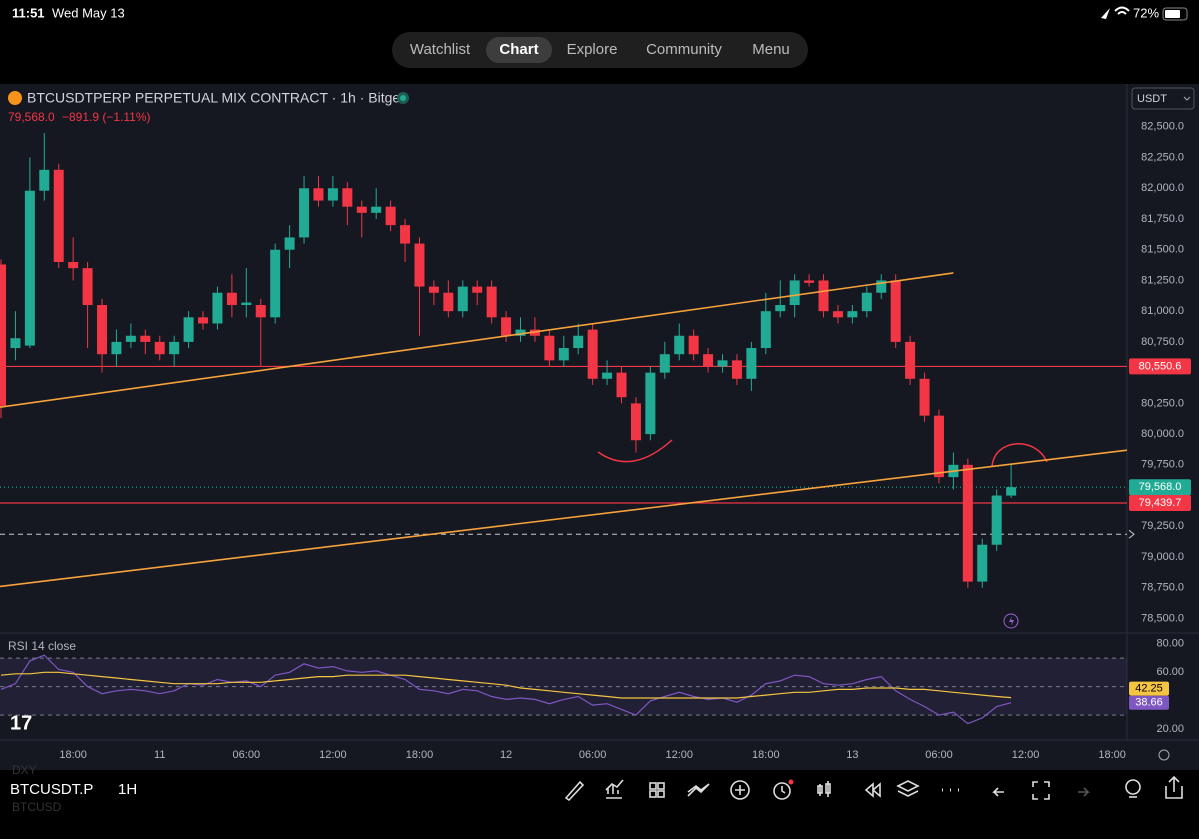  I want to click on currency: USDT, so click(1152, 99).